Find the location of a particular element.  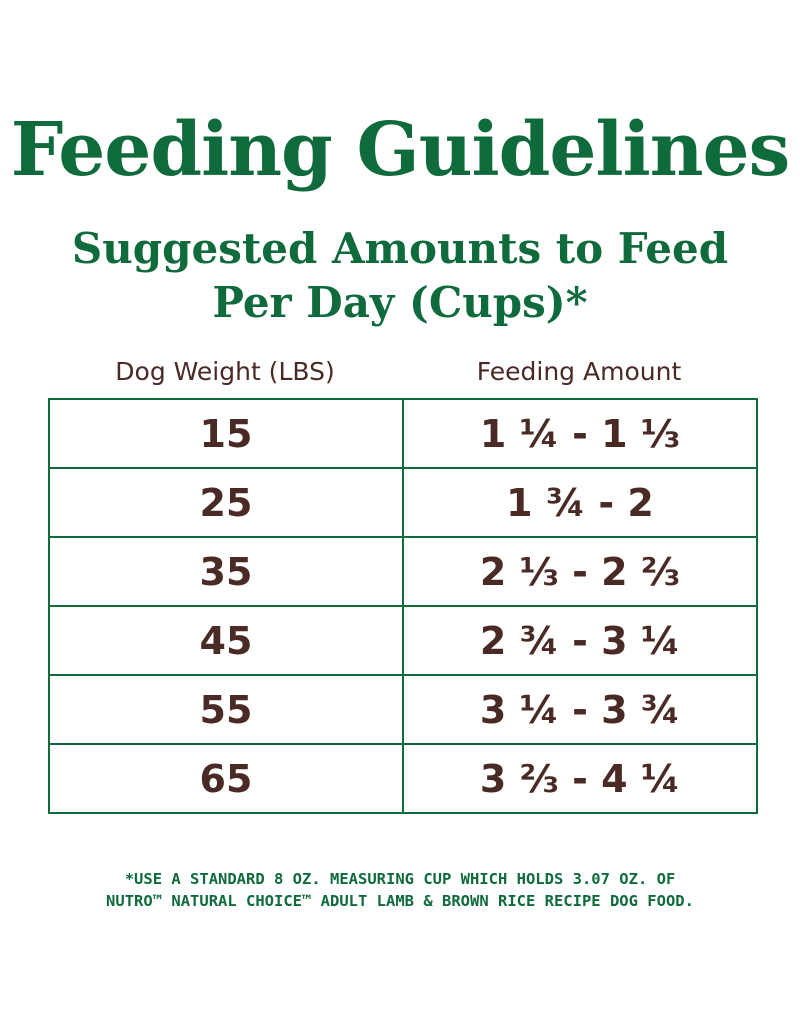

weight-cell: 65 is located at coordinates (226, 778).